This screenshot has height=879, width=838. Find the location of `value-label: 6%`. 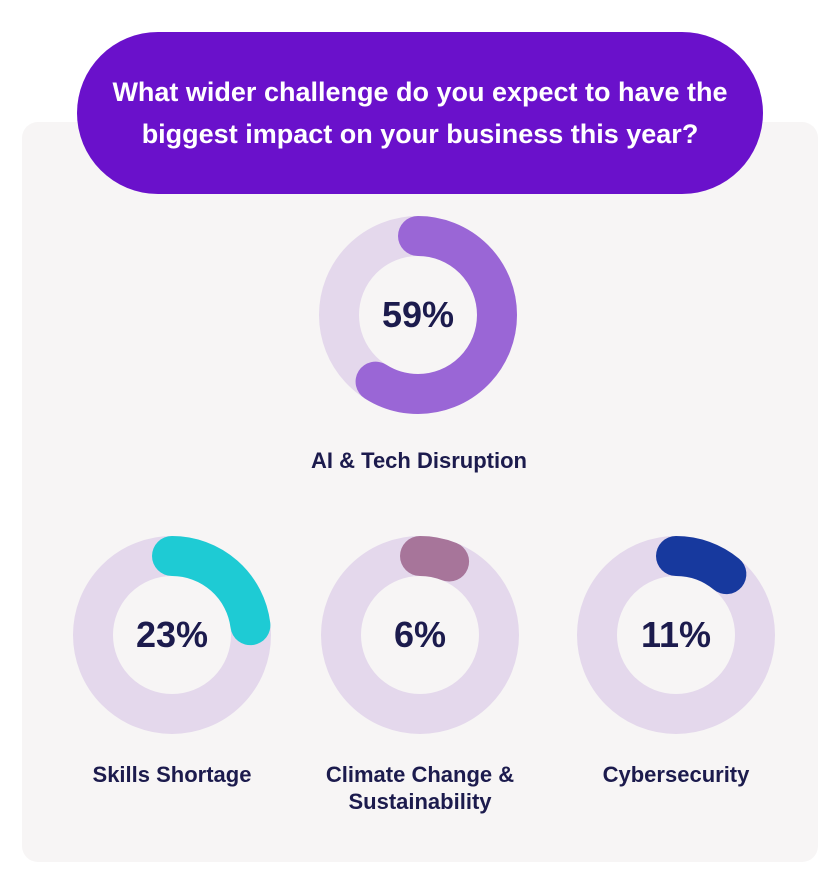

value-label: 6% is located at coordinates (420, 634).